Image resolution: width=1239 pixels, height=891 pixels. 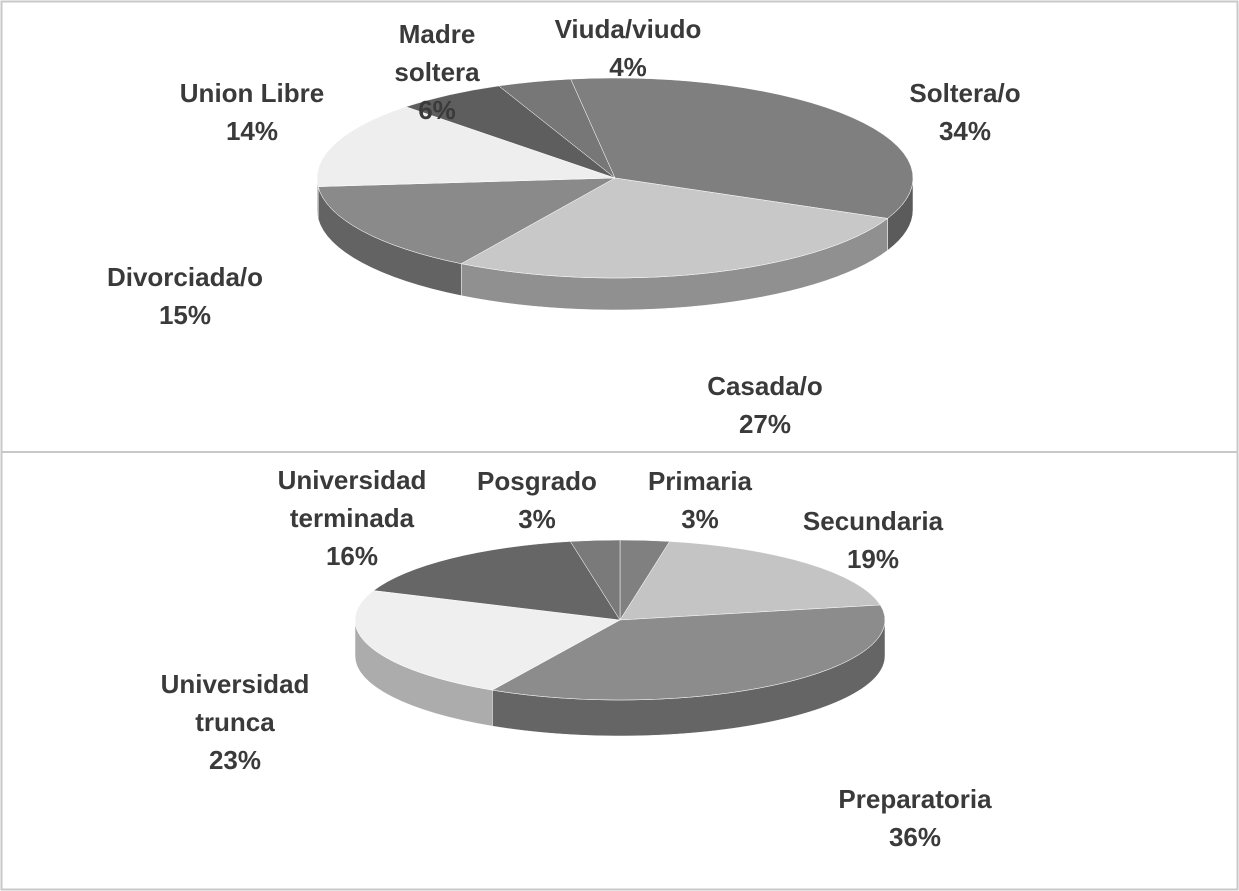 I want to click on slice-label: Posgrado 3%, so click(x=537, y=500).